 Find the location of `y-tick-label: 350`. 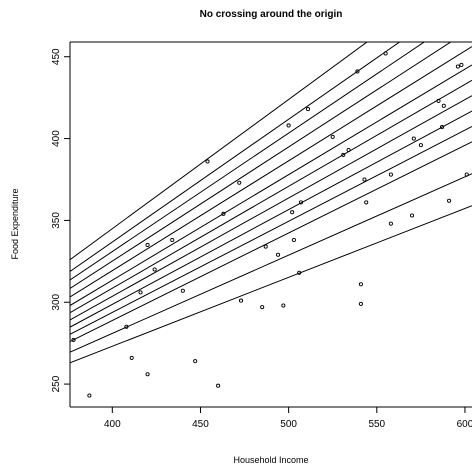

y-tick-label: 350 is located at coordinates (56, 220).